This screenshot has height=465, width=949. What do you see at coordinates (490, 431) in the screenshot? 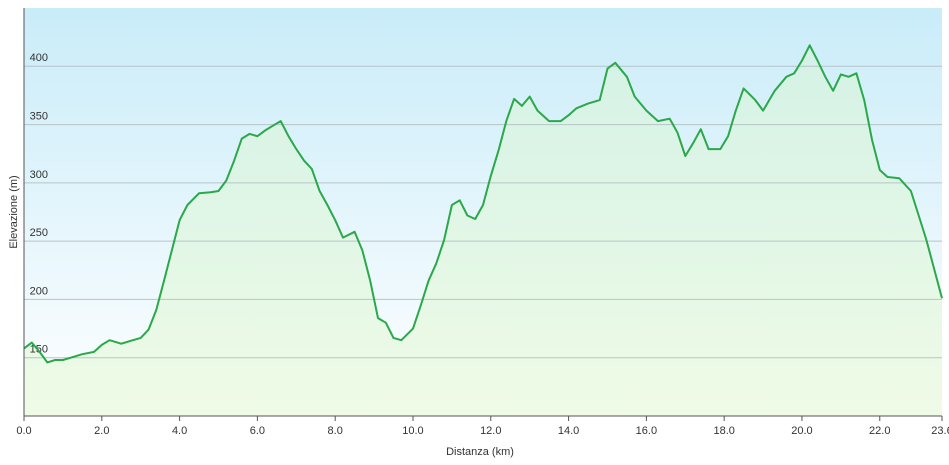
I see `x-tick-label: 12.0` at bounding box center [490, 431].